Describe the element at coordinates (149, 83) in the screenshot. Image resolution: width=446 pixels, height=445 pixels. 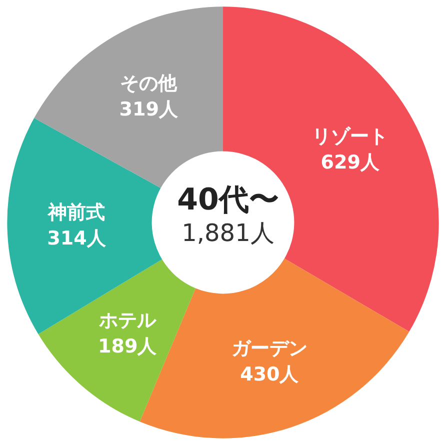
I see `slice-label: その他` at that location.